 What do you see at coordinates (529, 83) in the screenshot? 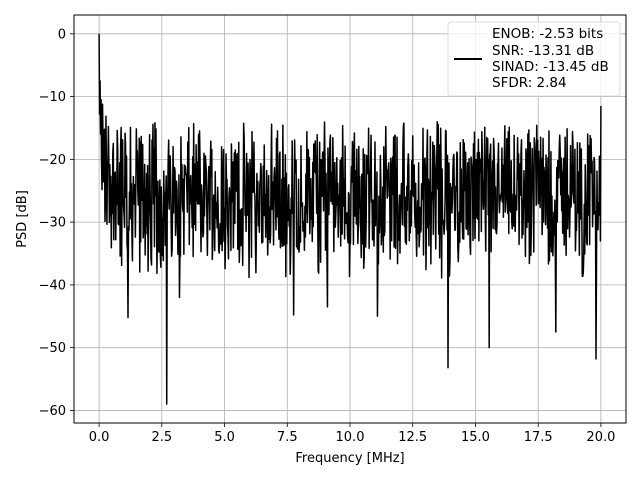
I see `legend-entry-sfdr: SFDR: 2.84` at bounding box center [529, 83].